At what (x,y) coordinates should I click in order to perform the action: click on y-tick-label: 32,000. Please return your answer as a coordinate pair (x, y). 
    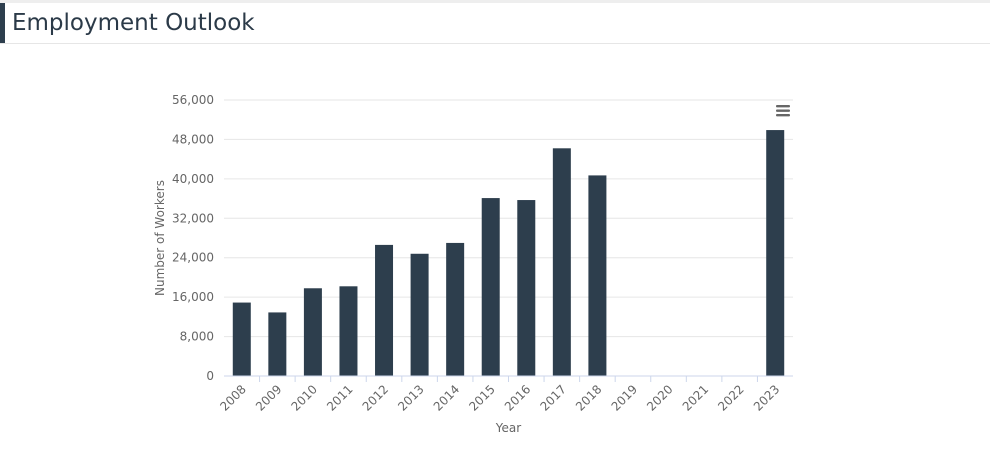
    Looking at the image, I should click on (193, 218).